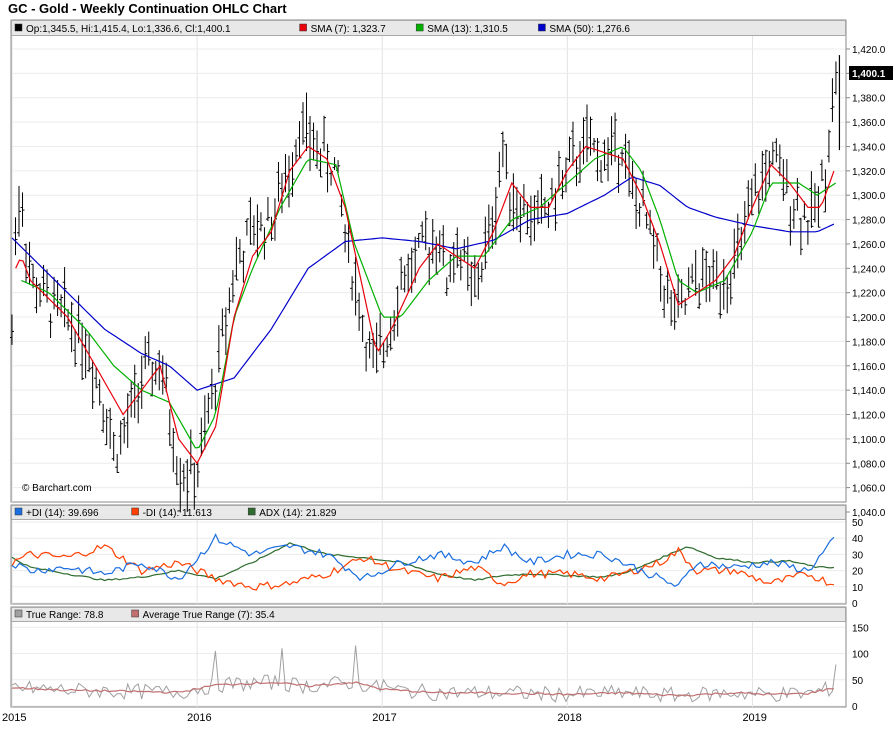 This screenshot has width=895, height=748. What do you see at coordinates (869, 464) in the screenshot?
I see `price-y-tick-label: 1,080.0` at bounding box center [869, 464].